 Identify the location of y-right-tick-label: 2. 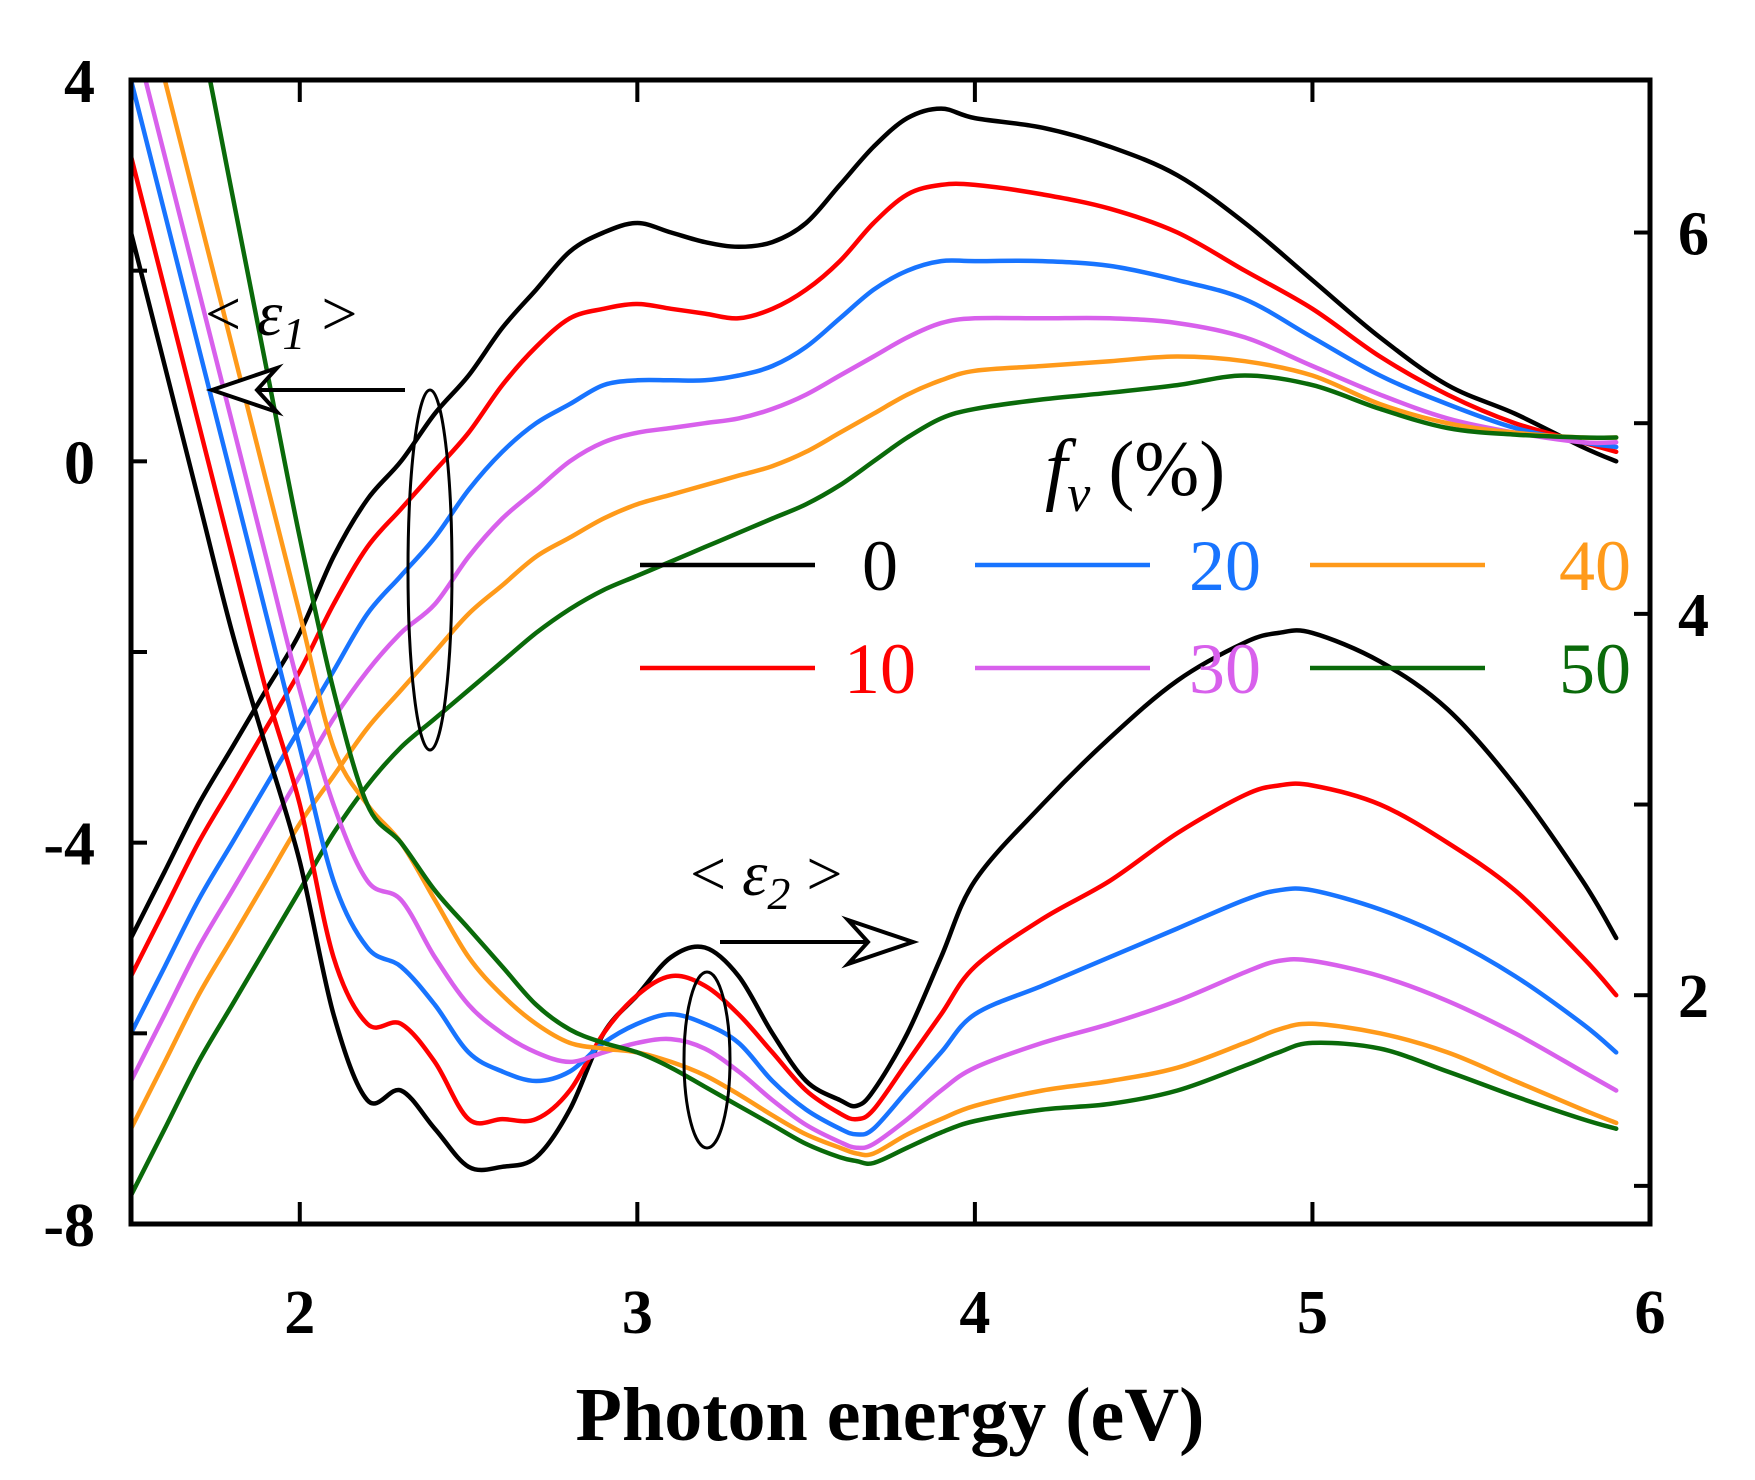
(1693, 997).